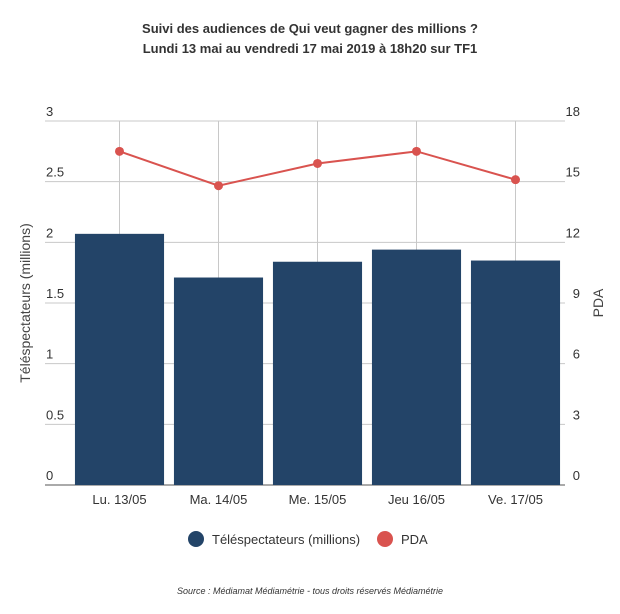 This screenshot has width=620, height=614. Describe the element at coordinates (576, 293) in the screenshot. I see `right-tick-label: 9` at that location.